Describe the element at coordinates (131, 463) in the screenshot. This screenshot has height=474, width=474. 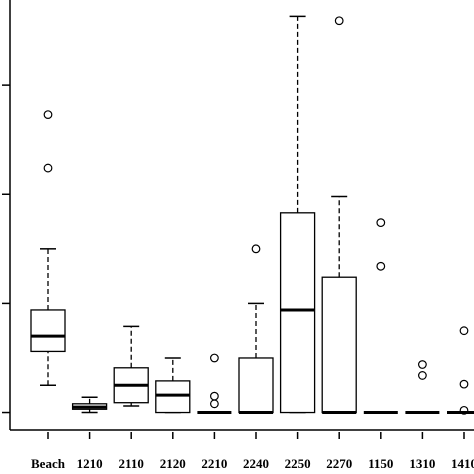
I see `x-tick-label: 2110` at that location.